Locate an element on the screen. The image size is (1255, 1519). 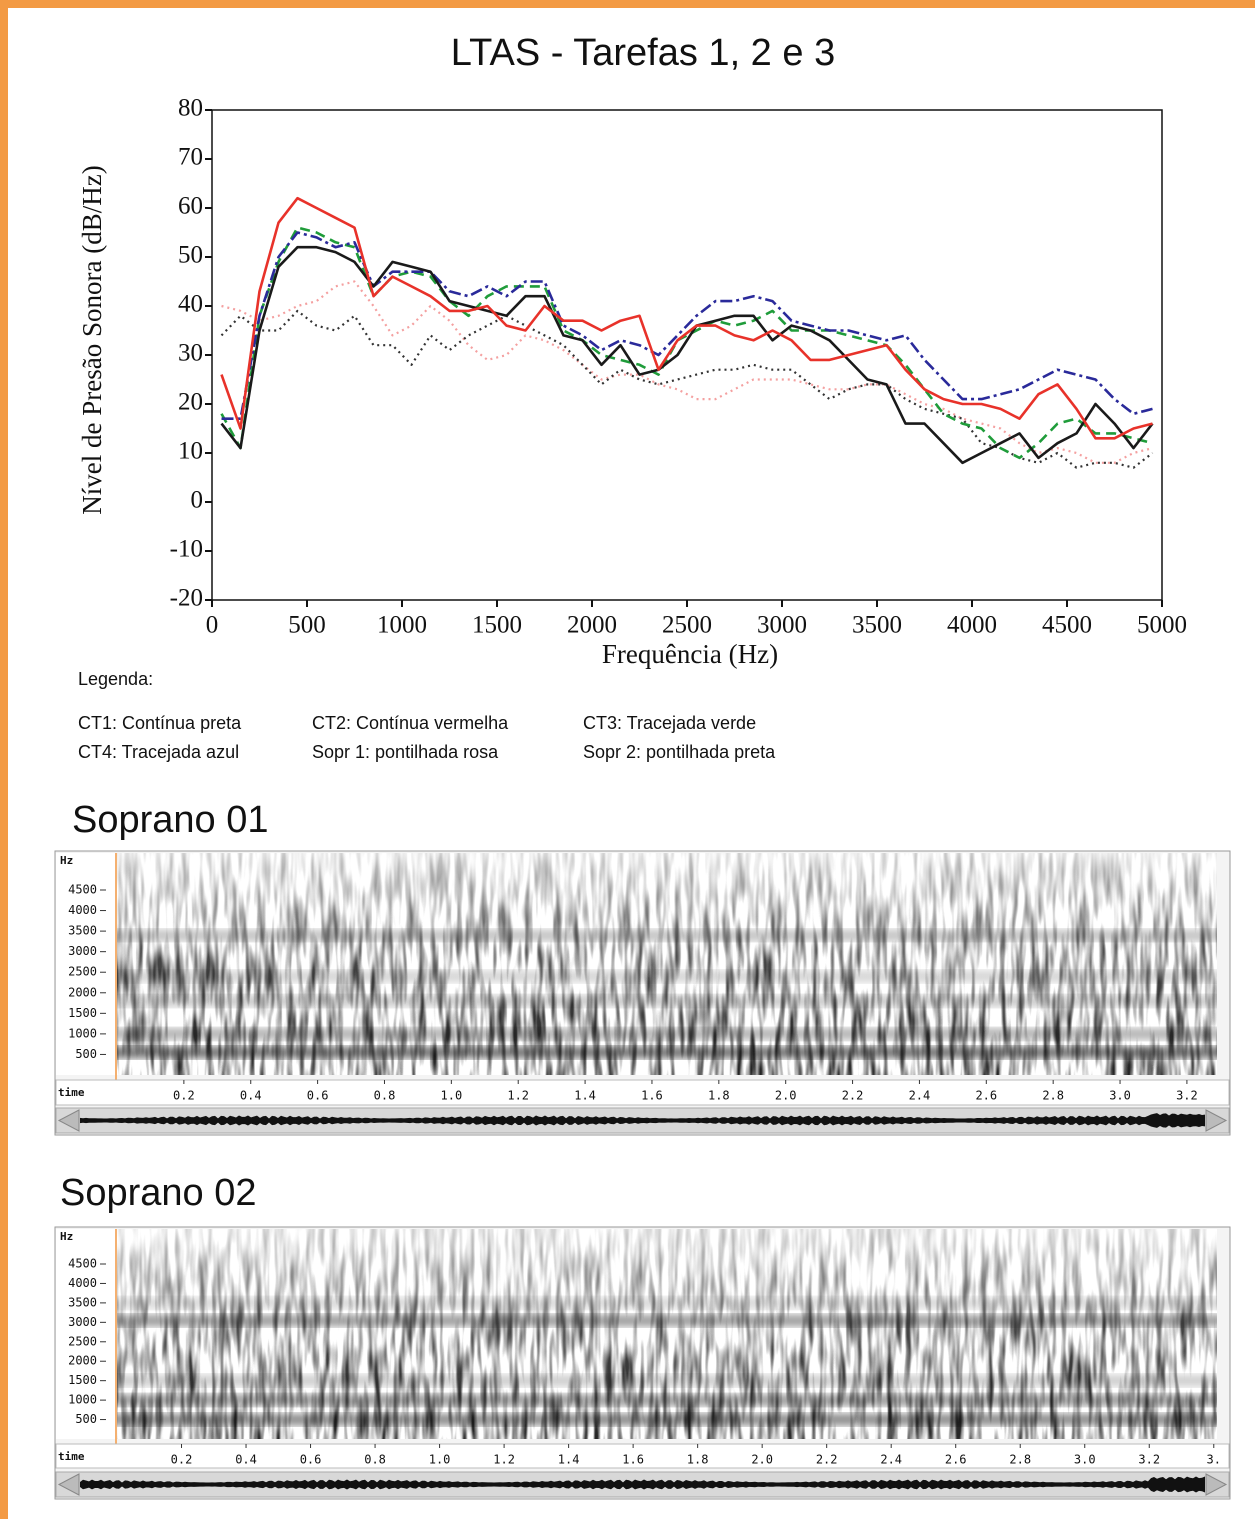
x-tick-label: 0.4 is located at coordinates (246, 1460).